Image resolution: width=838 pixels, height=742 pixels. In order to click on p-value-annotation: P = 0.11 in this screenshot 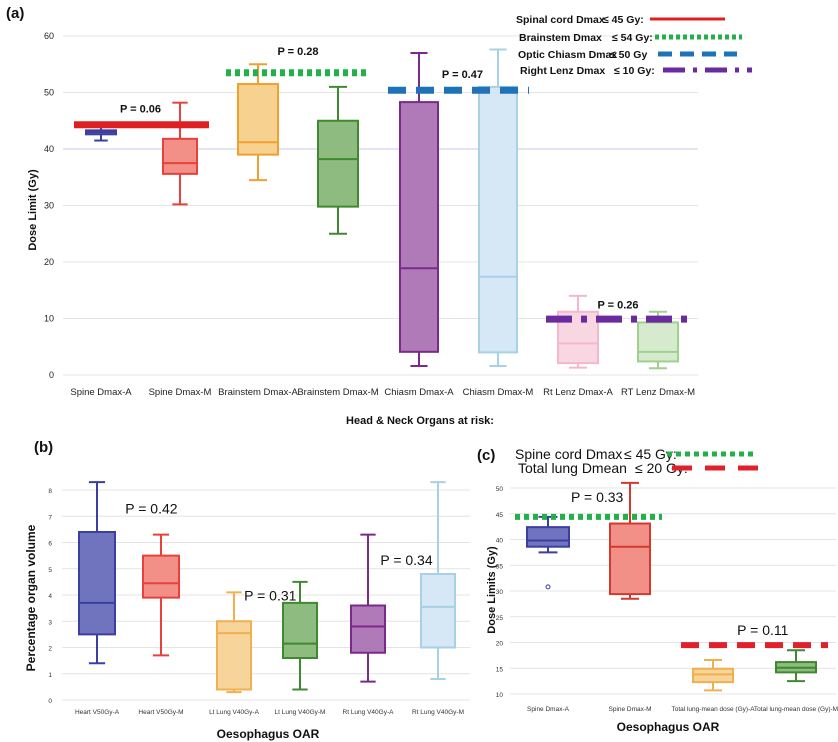, I will do `click(762, 630)`.